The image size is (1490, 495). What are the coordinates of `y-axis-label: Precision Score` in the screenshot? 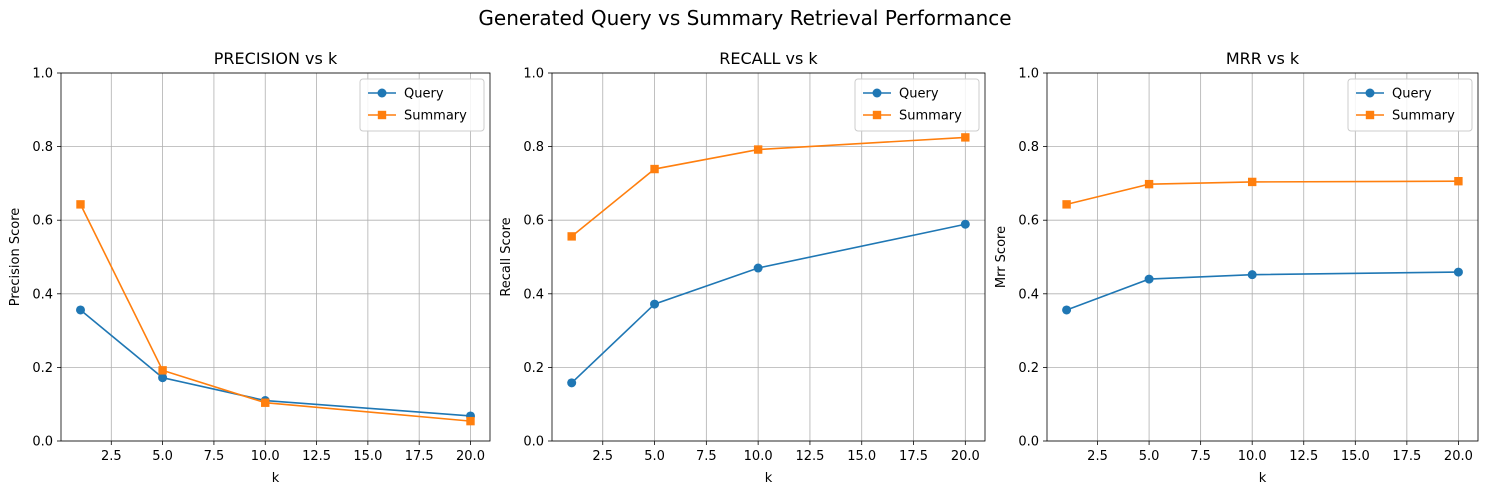 It's located at (15, 257).